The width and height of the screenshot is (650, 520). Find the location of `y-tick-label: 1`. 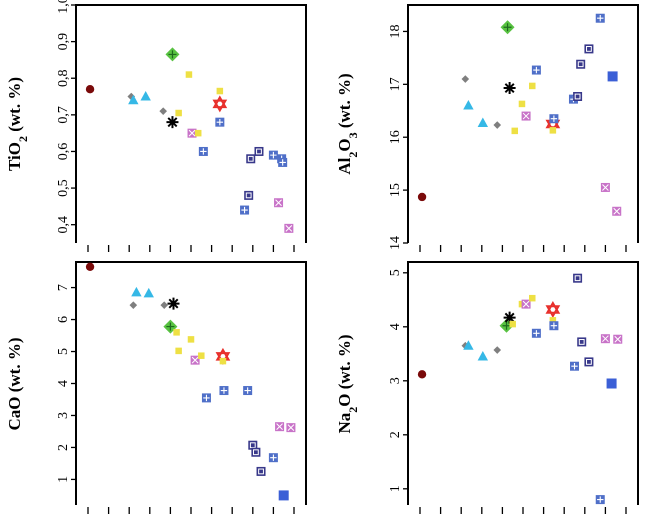

y-tick-label: 1 is located at coordinates (63, 479).